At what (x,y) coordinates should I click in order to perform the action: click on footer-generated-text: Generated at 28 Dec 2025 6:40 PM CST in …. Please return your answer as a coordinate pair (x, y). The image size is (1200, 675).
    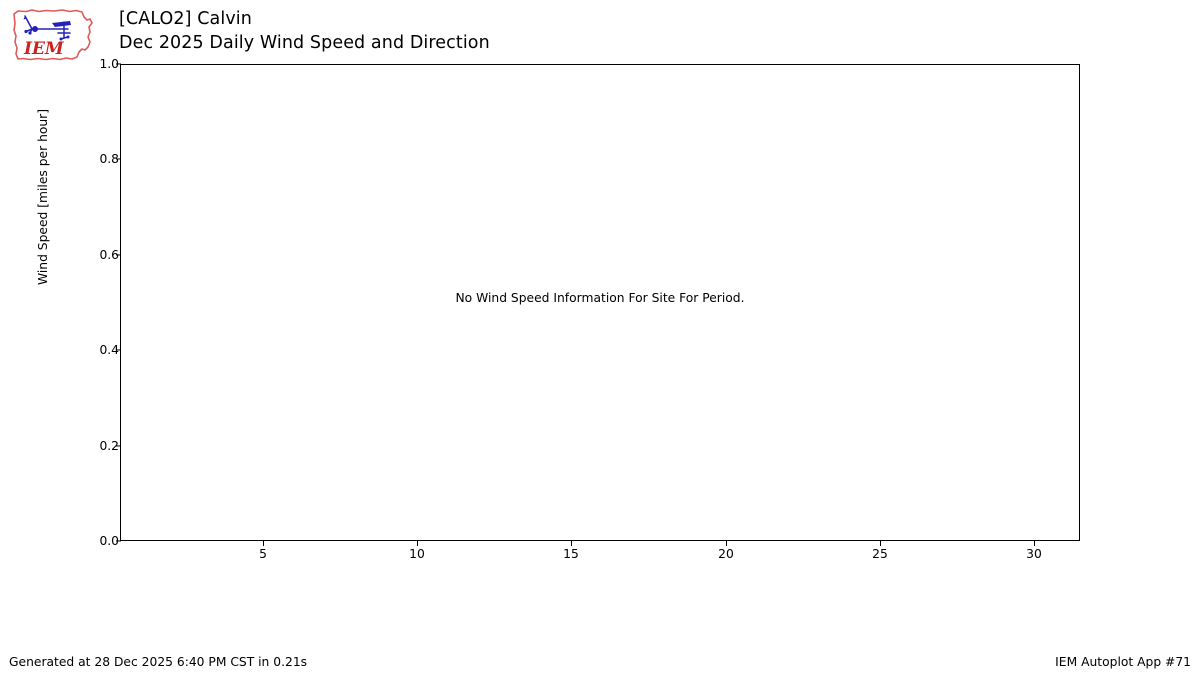
    Looking at the image, I should click on (158, 662).